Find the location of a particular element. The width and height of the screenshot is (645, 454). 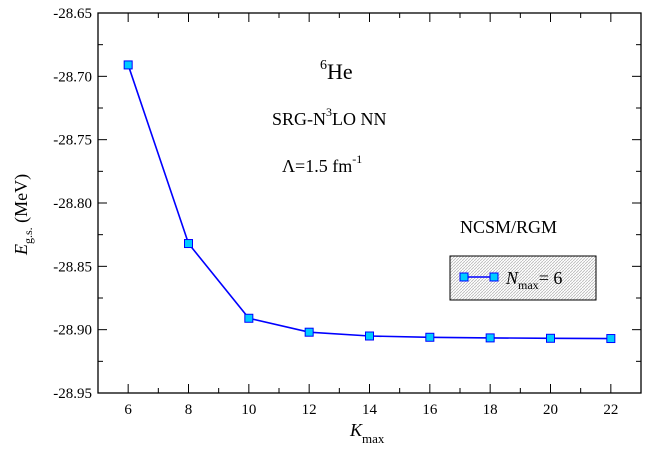

x-tick-label: 12 is located at coordinates (309, 410).